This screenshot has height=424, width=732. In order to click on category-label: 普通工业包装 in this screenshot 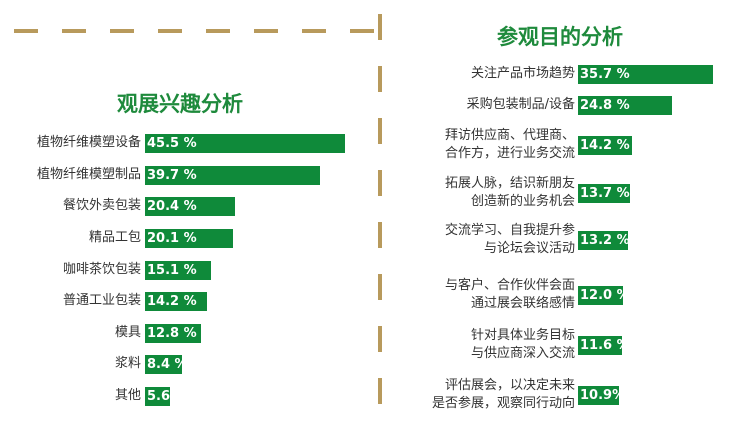, I will do `click(101, 300)`.